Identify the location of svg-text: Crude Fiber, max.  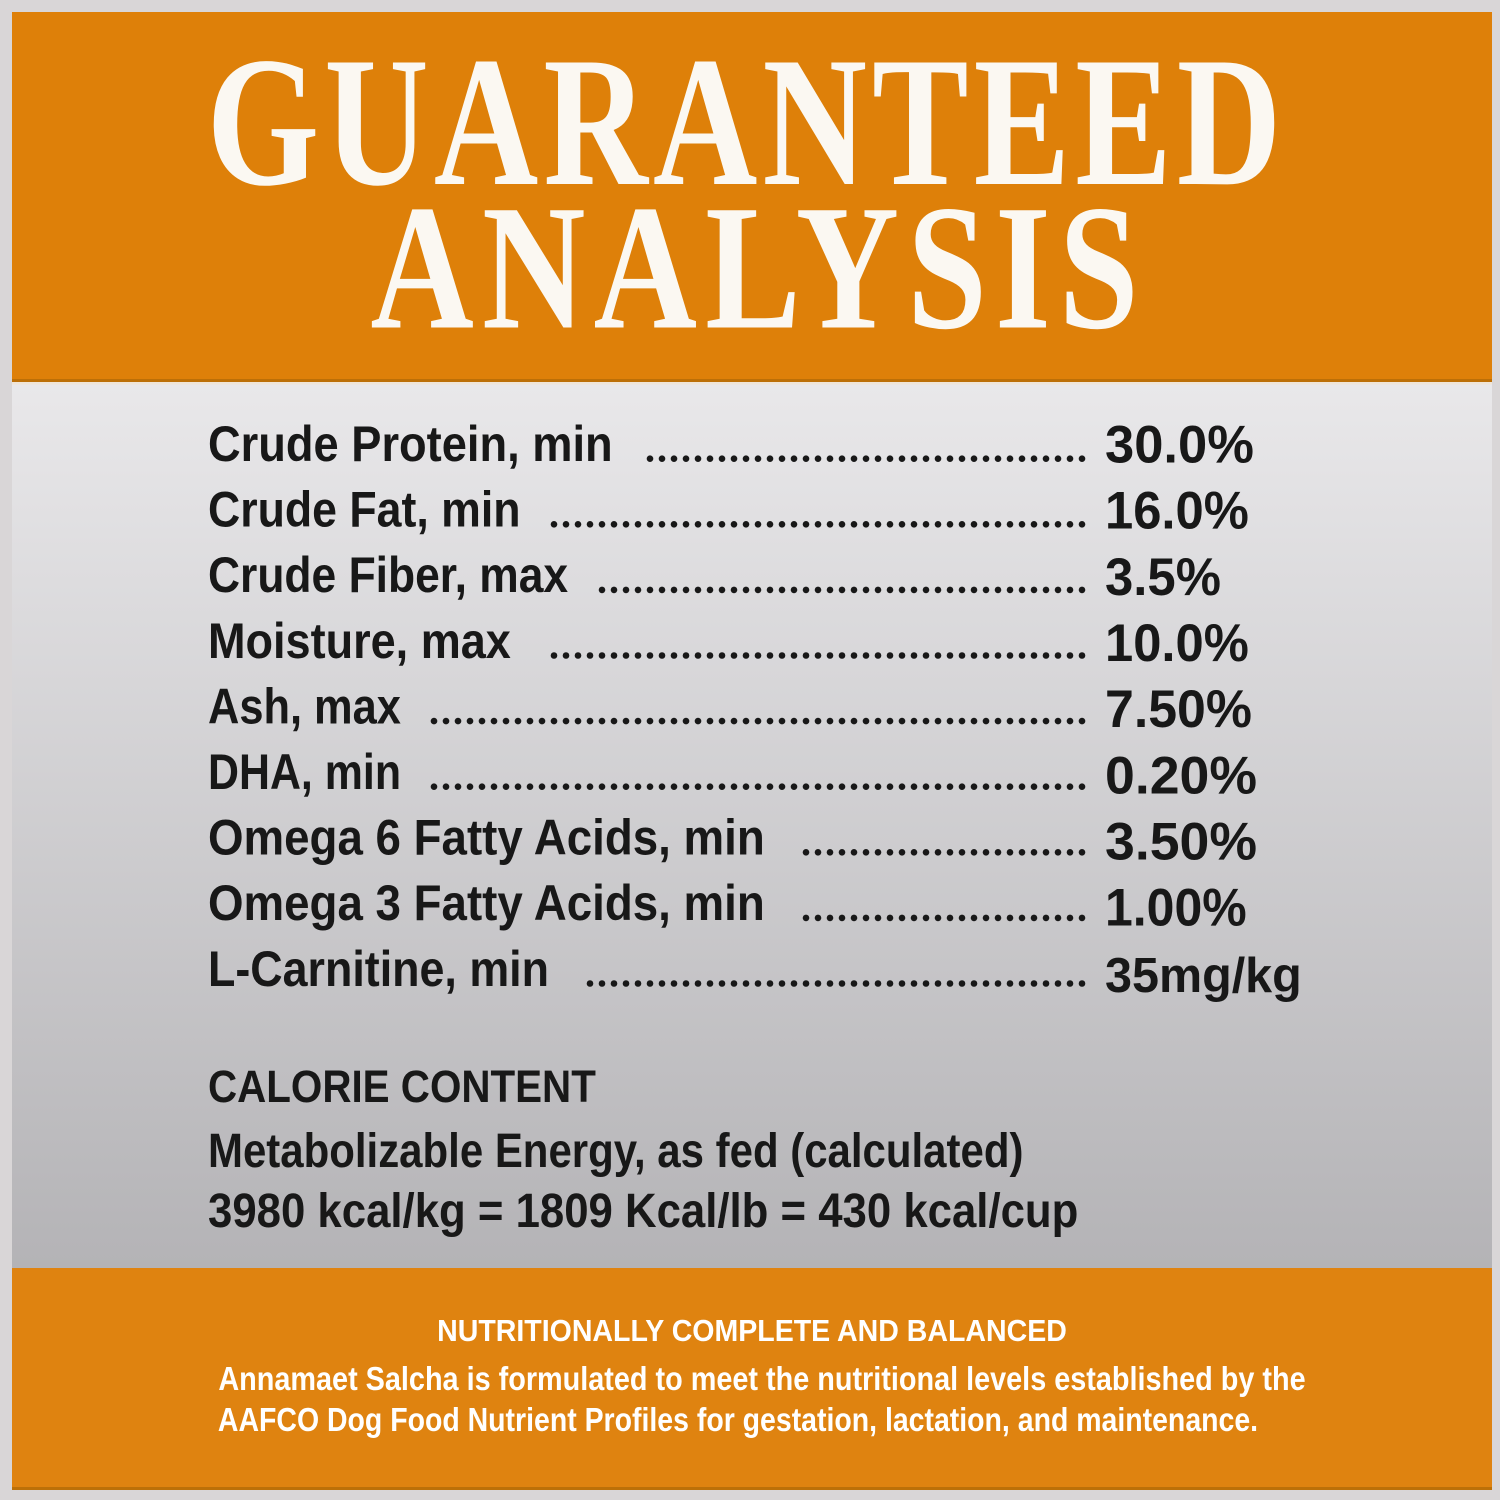
(388, 576).